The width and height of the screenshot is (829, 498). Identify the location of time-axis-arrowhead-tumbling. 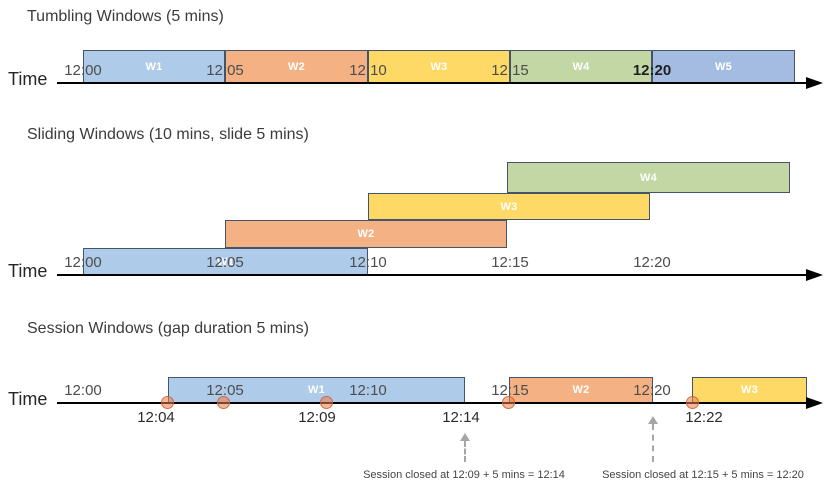
(814, 83).